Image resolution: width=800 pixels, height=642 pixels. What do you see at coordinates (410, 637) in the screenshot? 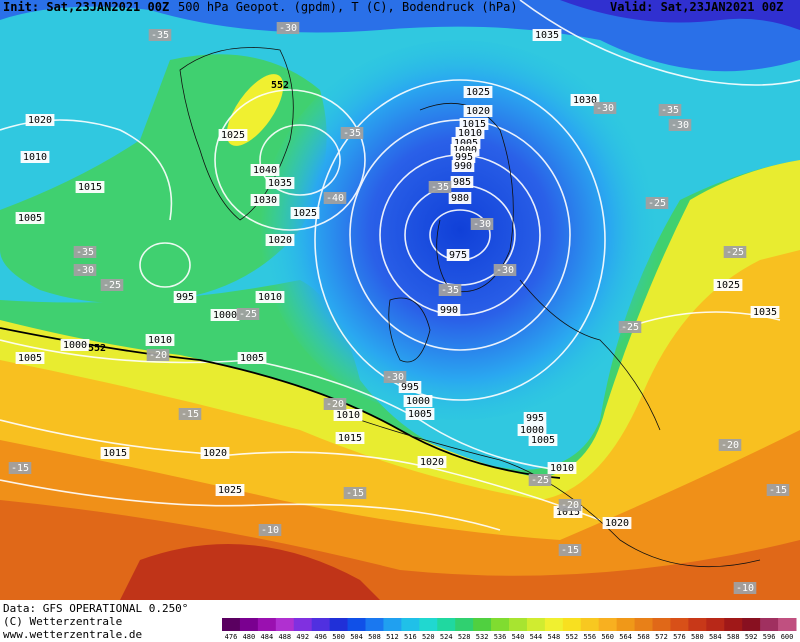
I see `colorbar-label: 516` at bounding box center [410, 637].